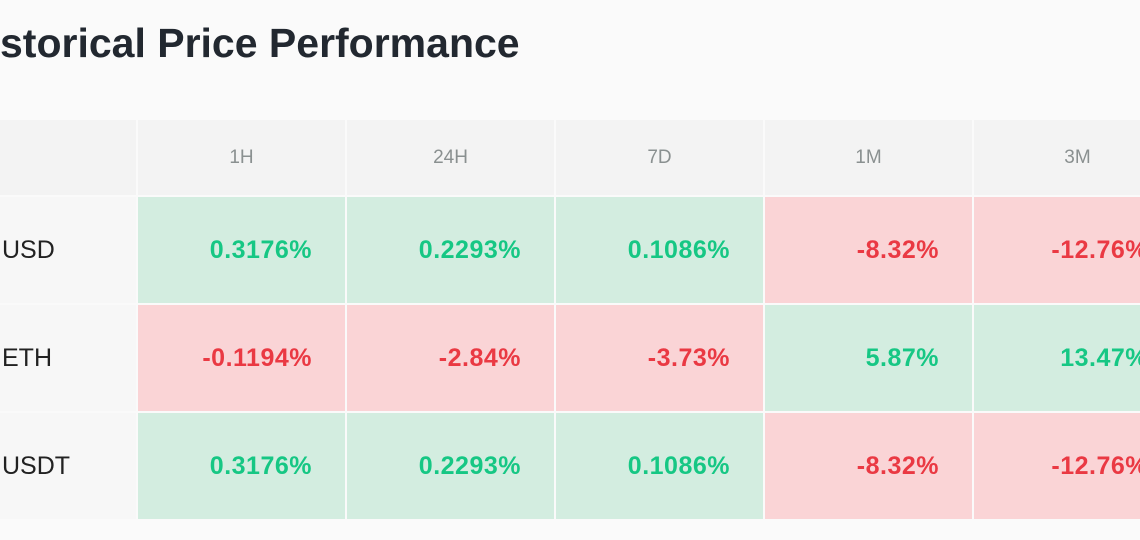 This screenshot has width=1140, height=540. Describe the element at coordinates (260, 43) in the screenshot. I see `page-title: storical Price Performance` at that location.